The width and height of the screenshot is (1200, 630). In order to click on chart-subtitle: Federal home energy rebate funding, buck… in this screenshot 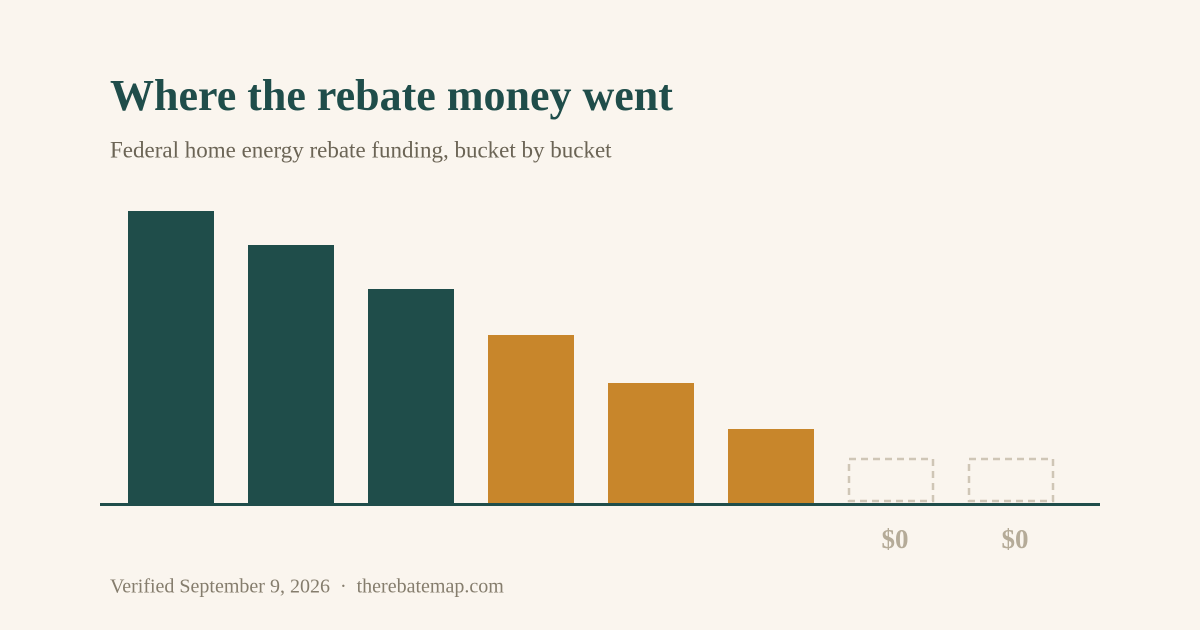, I will do `click(361, 149)`.